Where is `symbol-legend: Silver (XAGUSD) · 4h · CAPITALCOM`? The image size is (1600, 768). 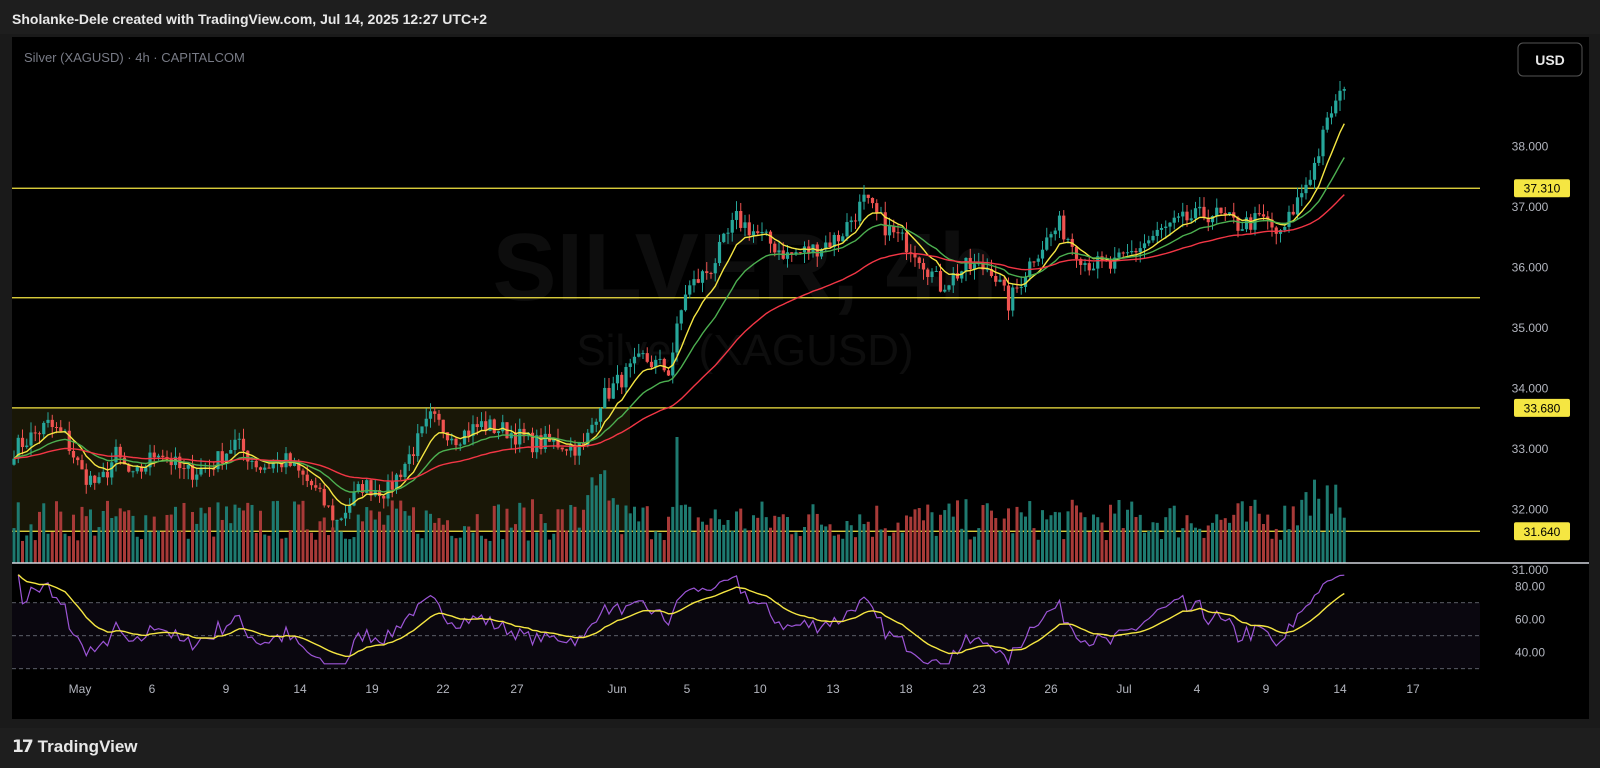 symbol-legend: Silver (XAGUSD) · 4h · CAPITALCOM is located at coordinates (134, 57).